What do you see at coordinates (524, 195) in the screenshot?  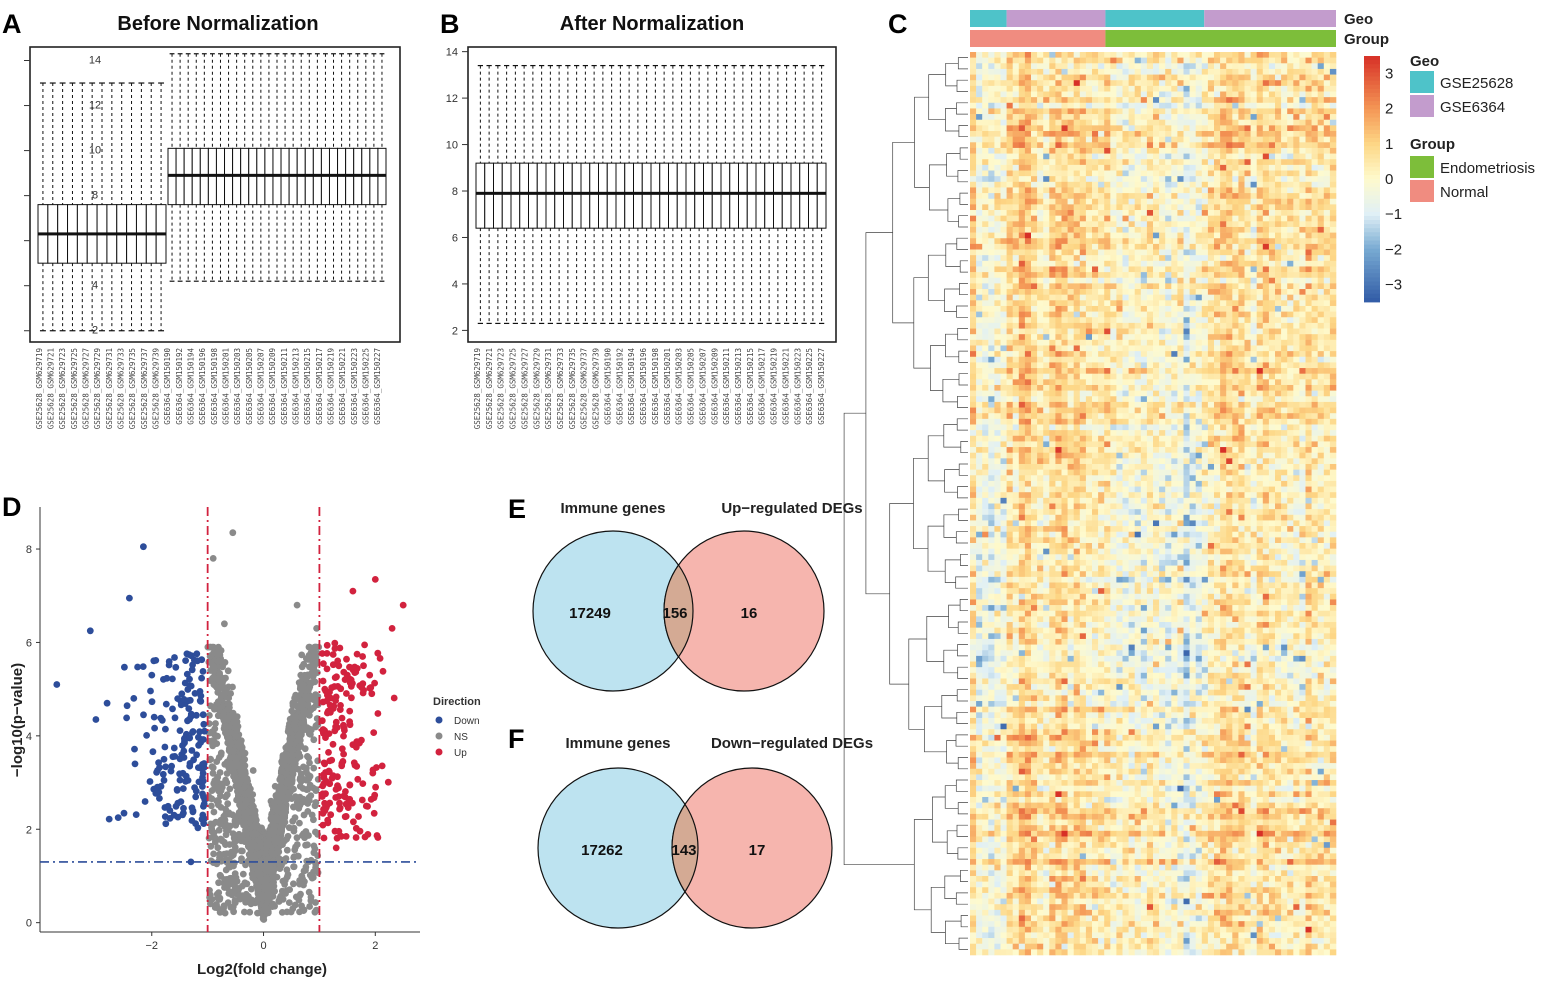 I see `box-body` at bounding box center [524, 195].